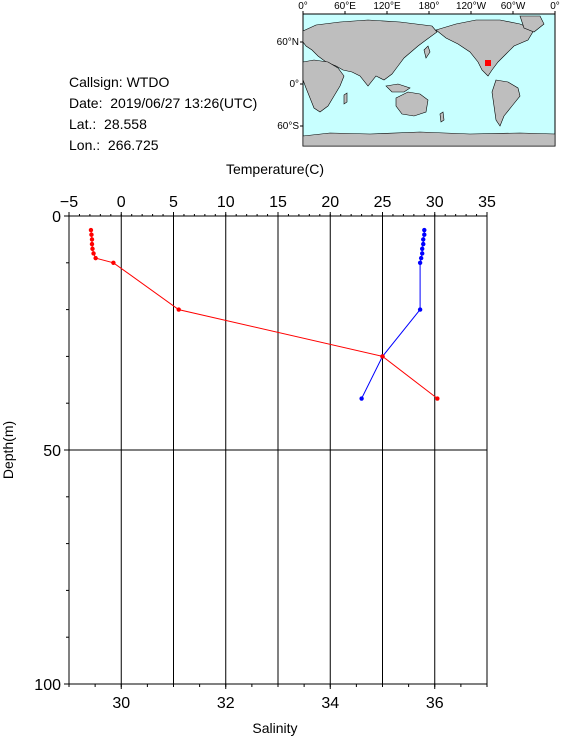 The image size is (561, 737). I want to click on map-lat-ticks: 60°N 0° 60°S, so click(290, 84).